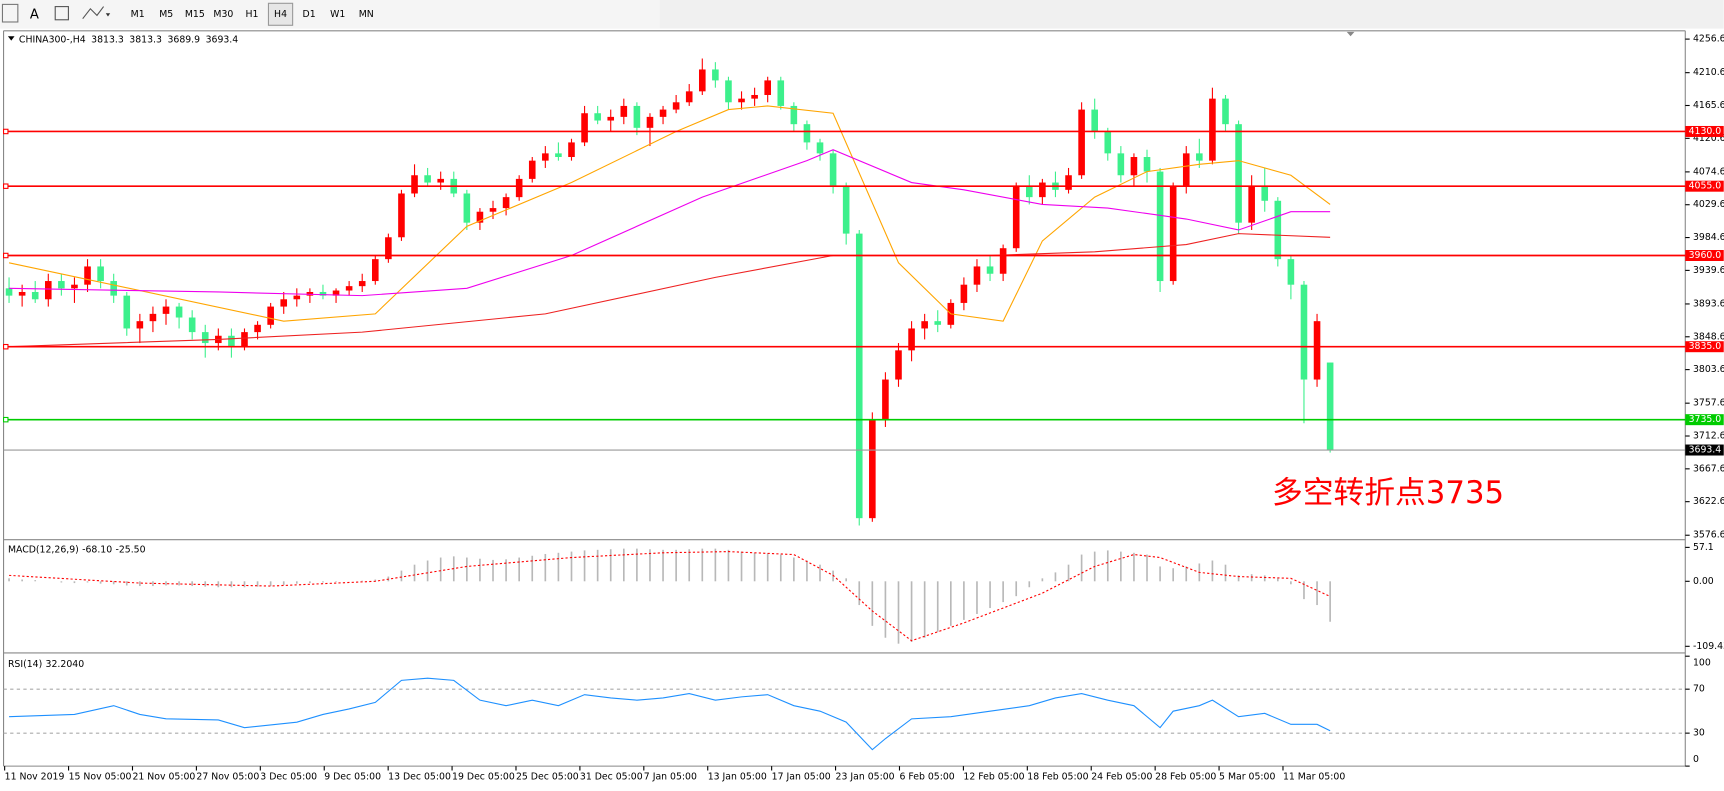 The height and width of the screenshot is (791, 1724). Describe the element at coordinates (1388, 493) in the screenshot. I see `annotation: 多空转折点3735` at that location.